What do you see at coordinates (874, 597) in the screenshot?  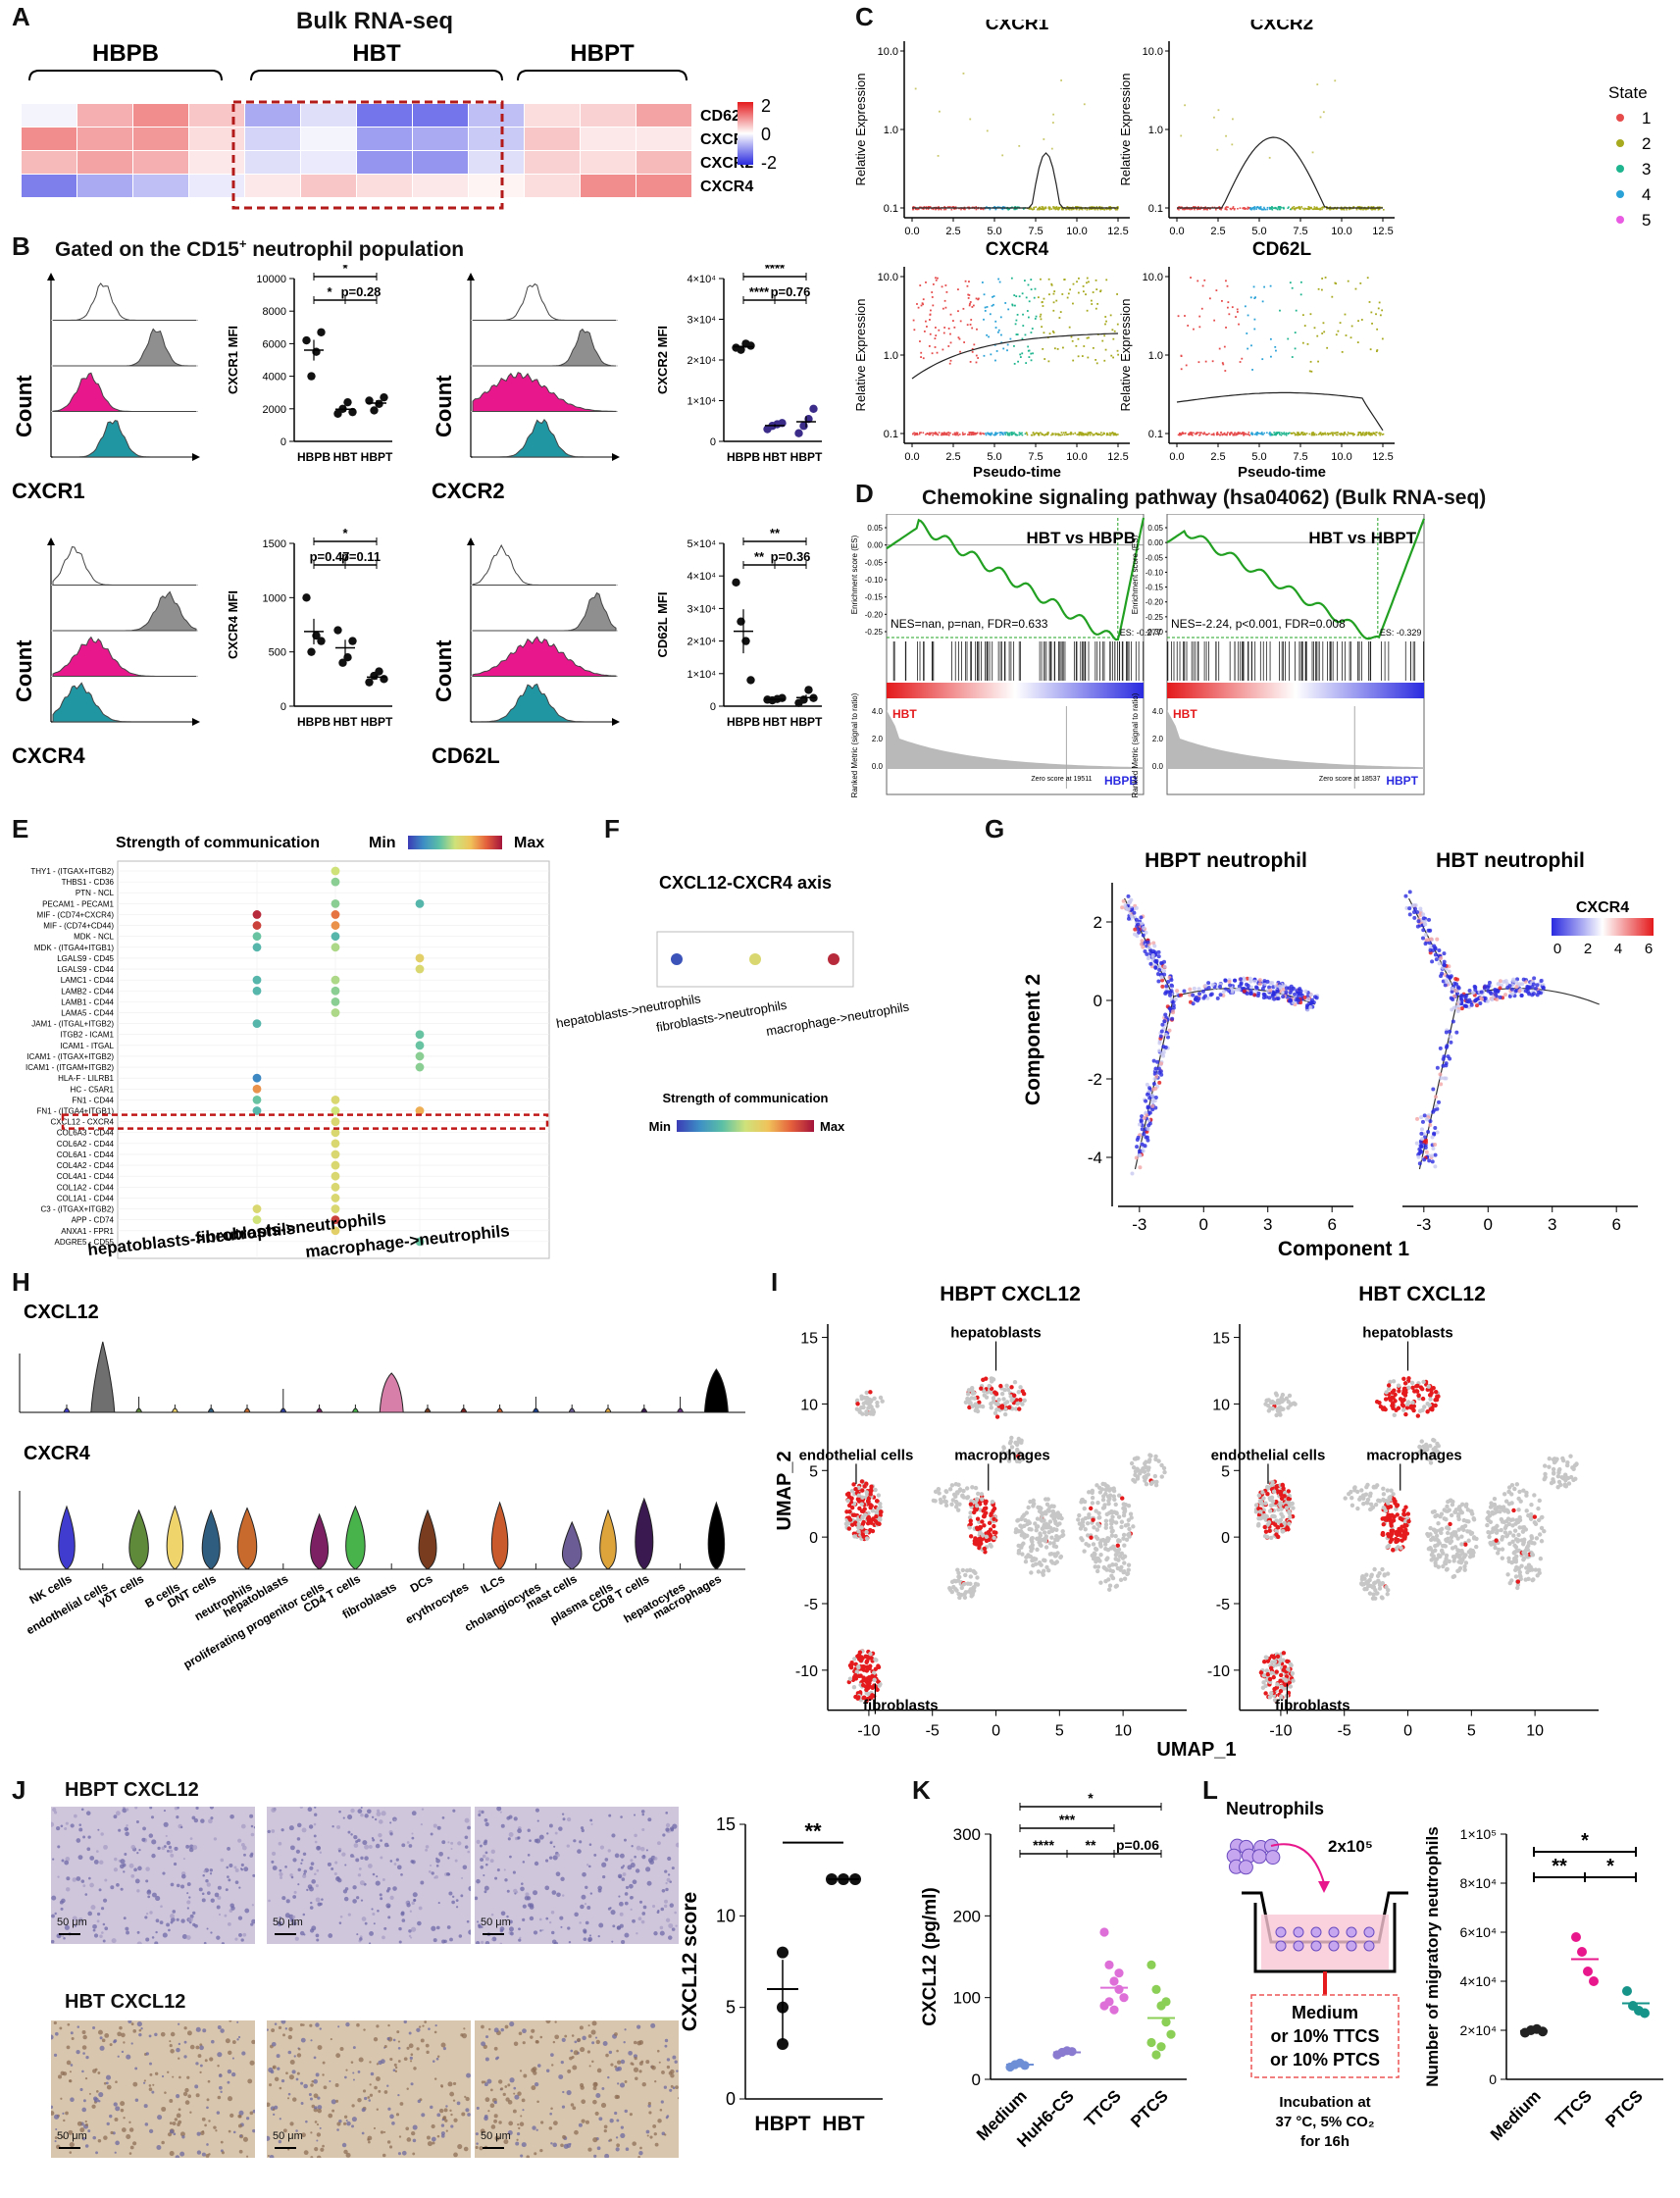 I see `es-y-tick-label: -0.15` at bounding box center [874, 597].